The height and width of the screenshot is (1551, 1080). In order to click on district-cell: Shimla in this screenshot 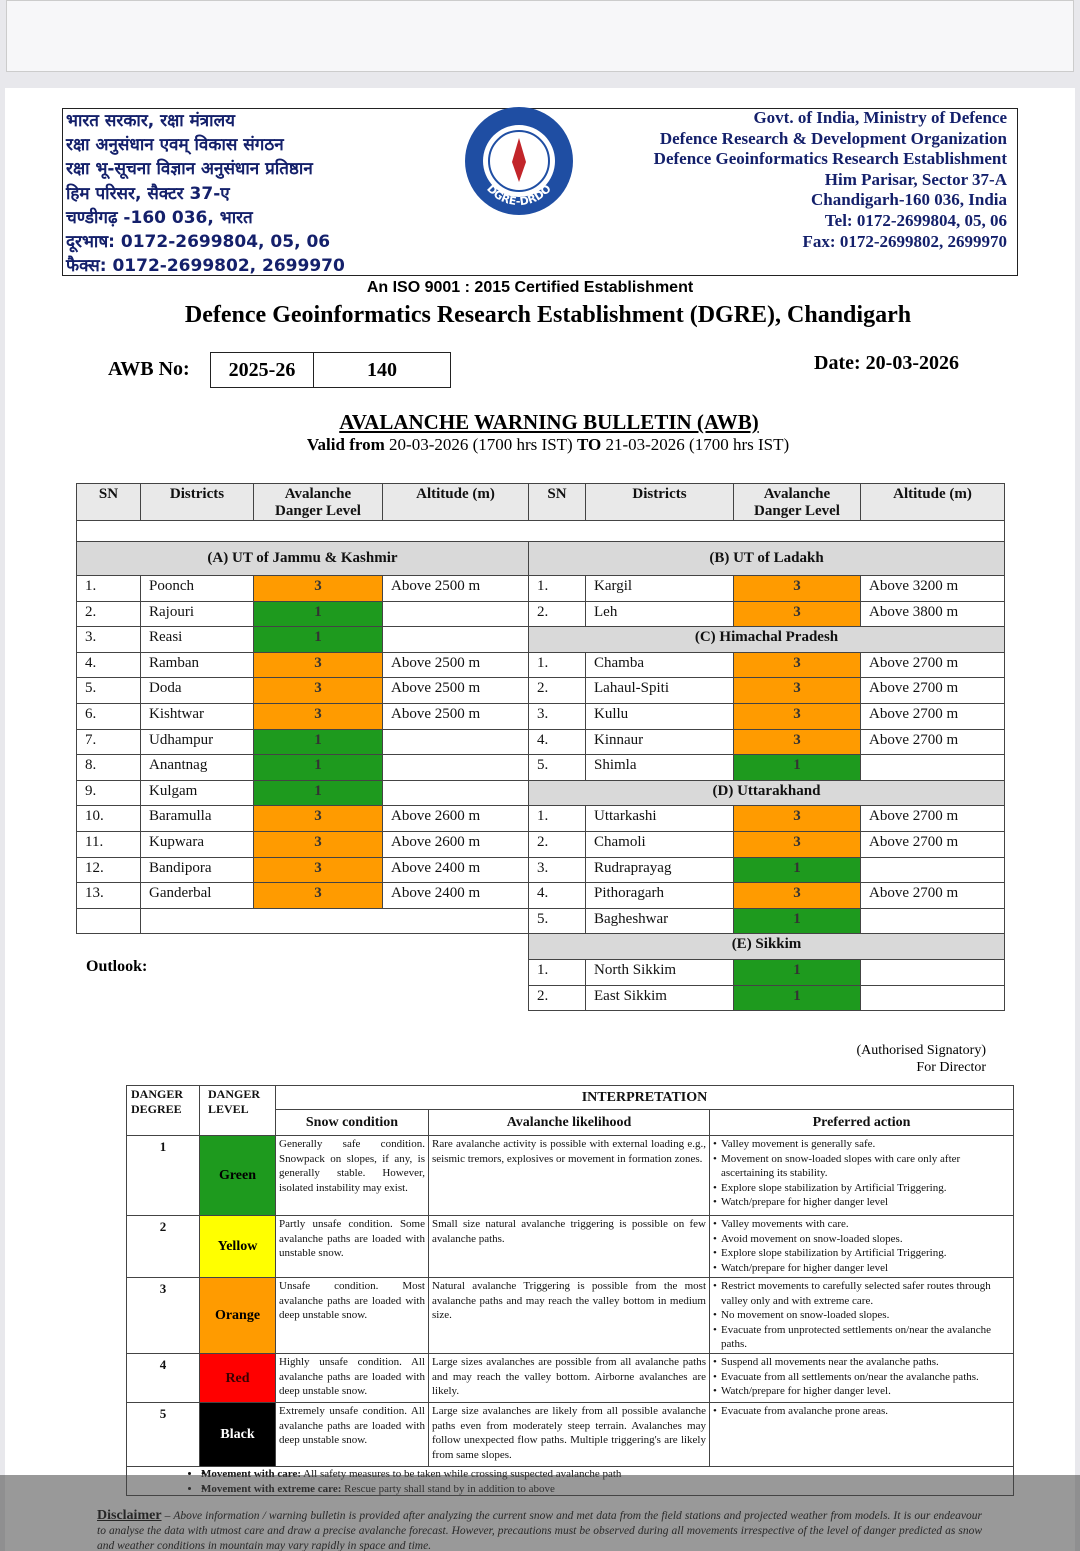, I will do `click(659, 767)`.